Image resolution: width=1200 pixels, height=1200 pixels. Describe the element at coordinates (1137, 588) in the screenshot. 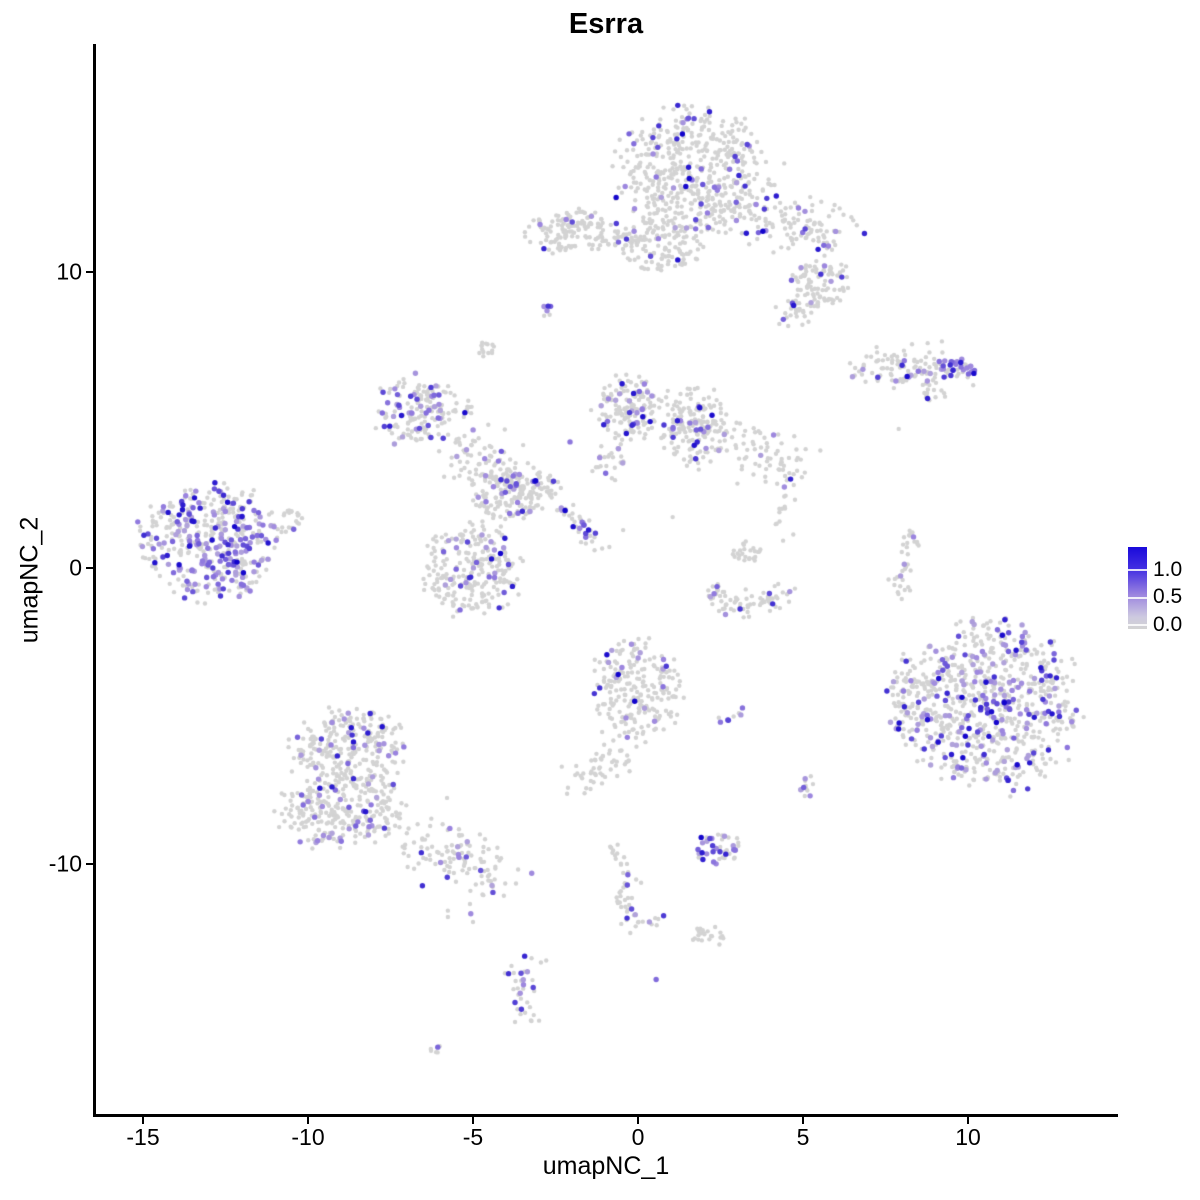

I see `legend-gradient-bar` at that location.